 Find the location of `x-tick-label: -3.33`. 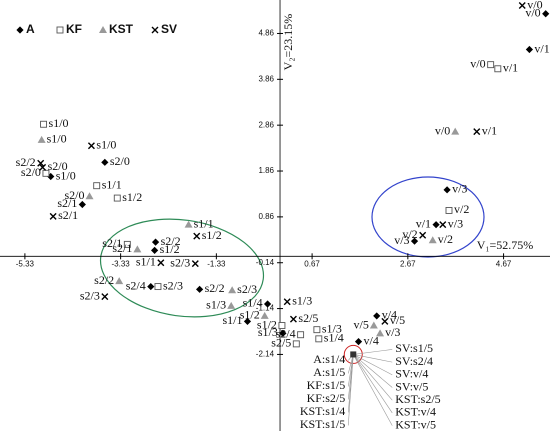

x-tick-label: -3.33 is located at coordinates (121, 263).